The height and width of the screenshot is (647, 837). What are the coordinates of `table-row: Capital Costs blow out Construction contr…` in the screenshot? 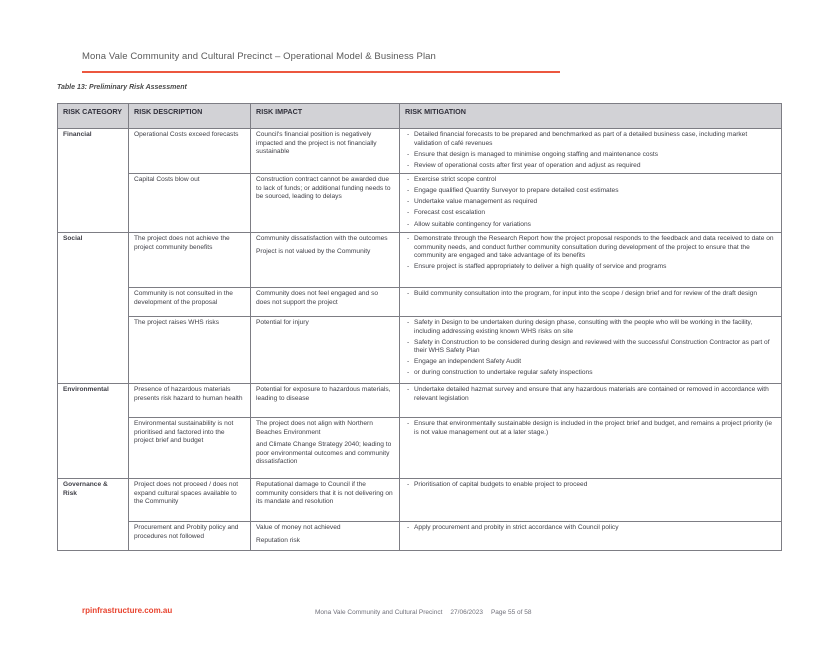 It's located at (420, 203).